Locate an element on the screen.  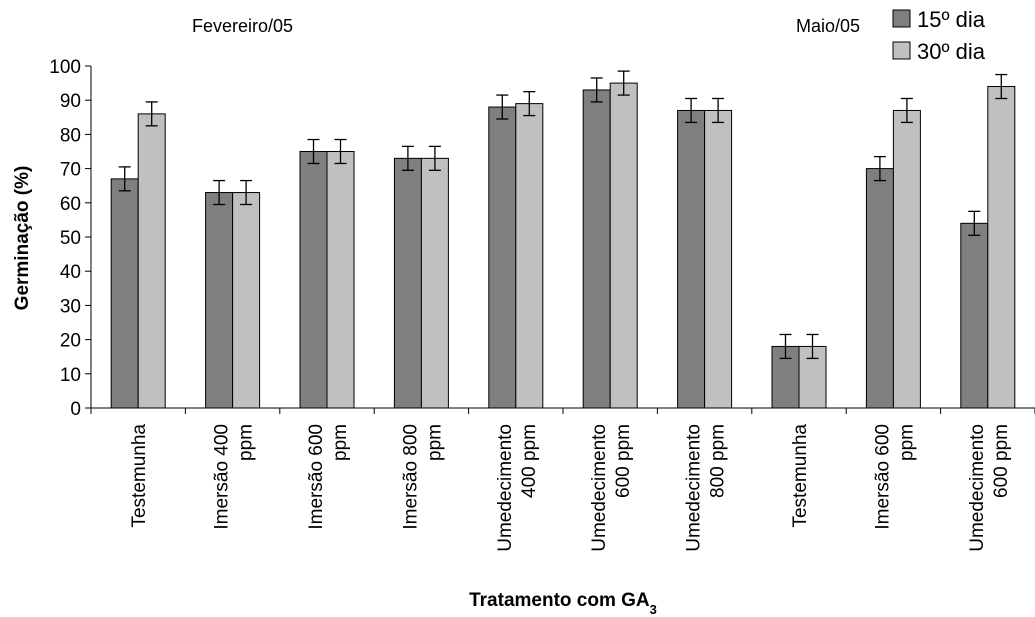
y-tick-label-0: 0 is located at coordinates (75, 409).